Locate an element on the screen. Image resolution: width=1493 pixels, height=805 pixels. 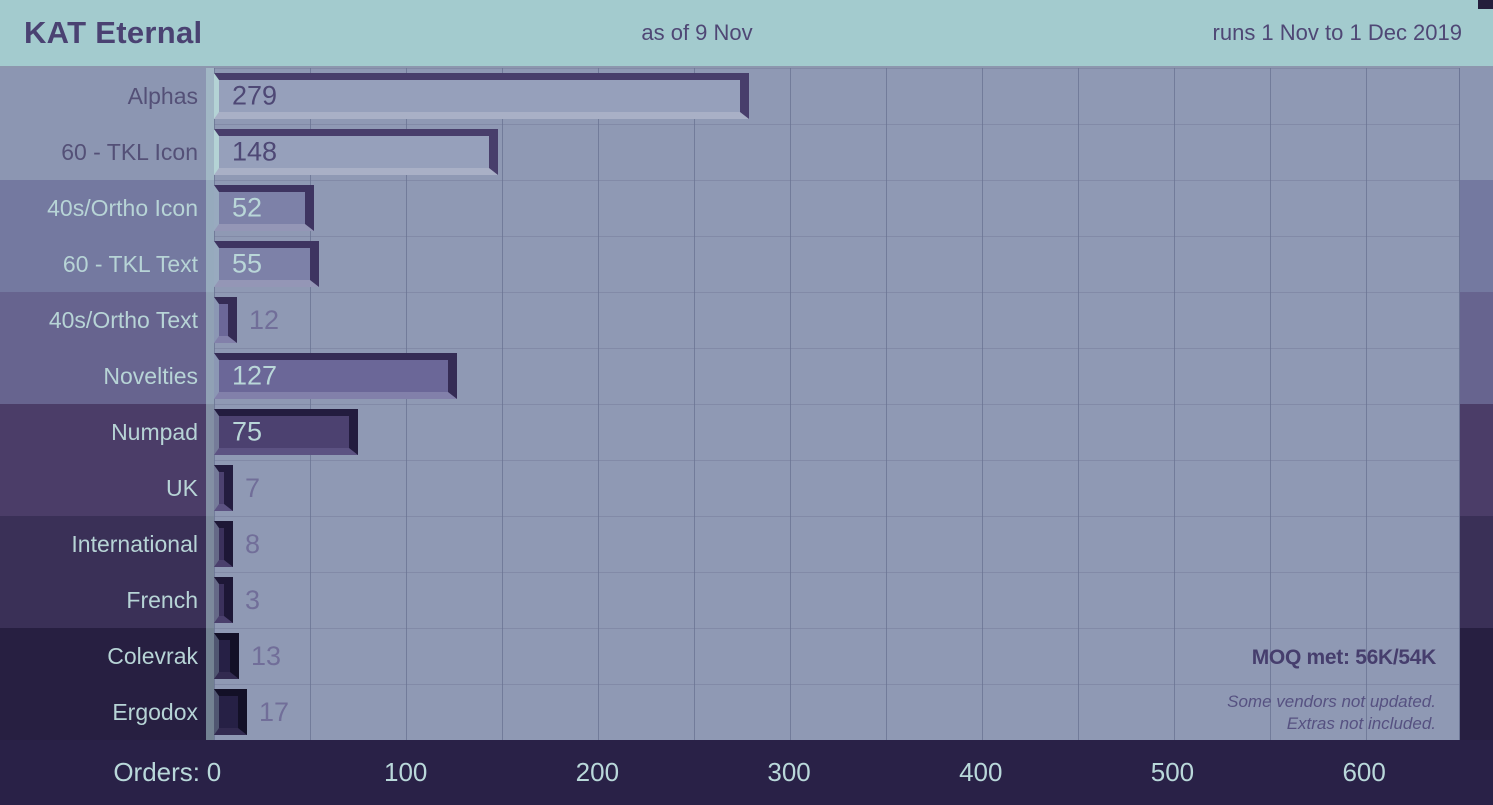
bar: 75 is located at coordinates (286, 432).